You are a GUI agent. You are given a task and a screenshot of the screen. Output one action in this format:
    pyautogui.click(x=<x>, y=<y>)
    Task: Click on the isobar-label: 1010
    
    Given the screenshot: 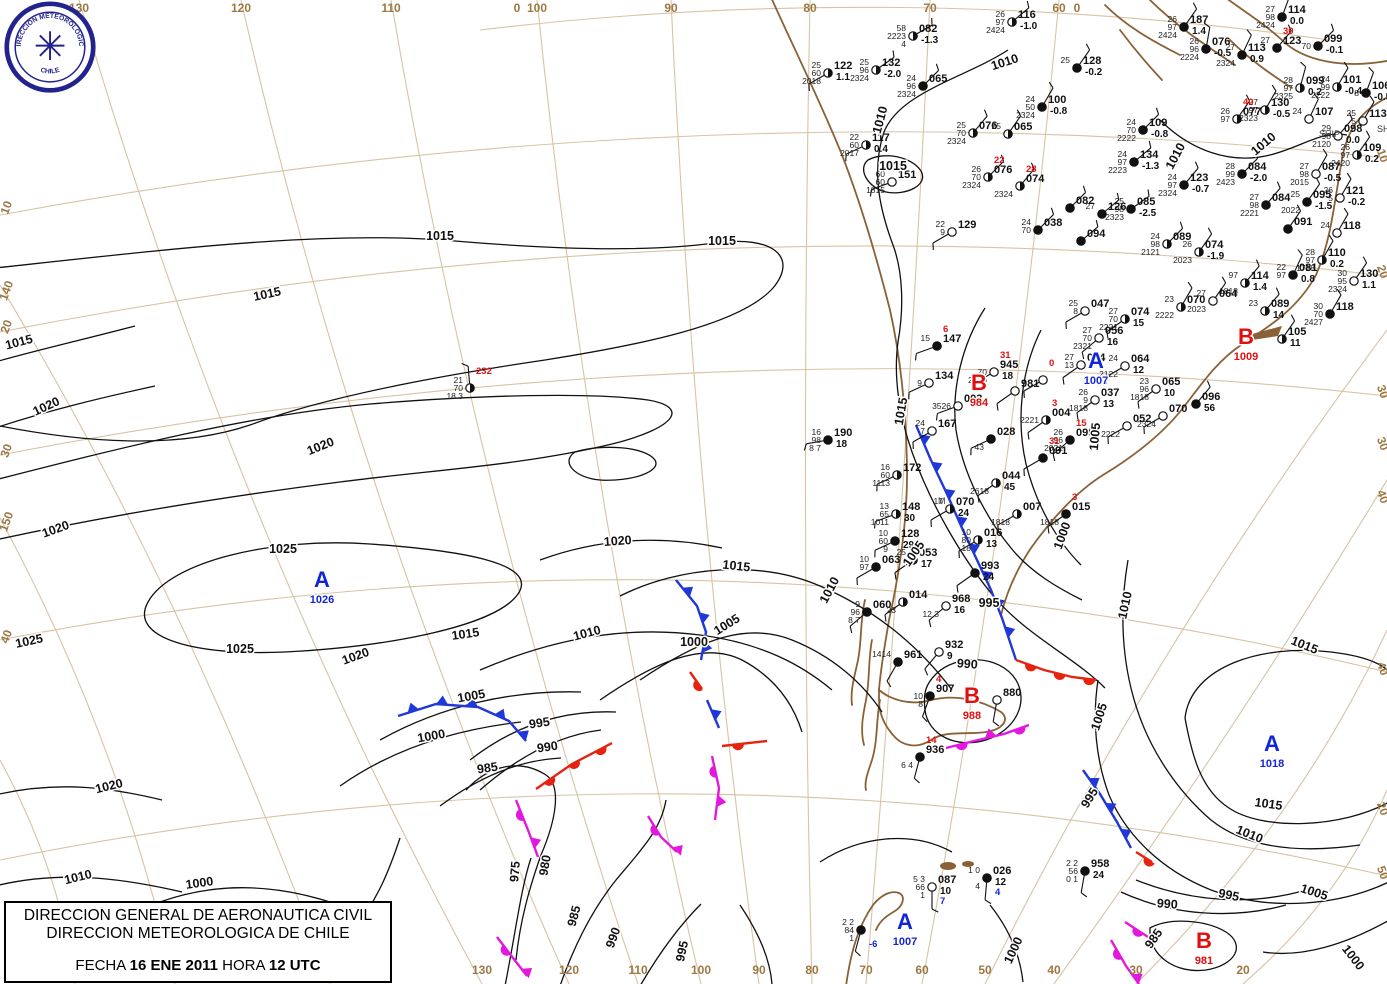 What is the action you would take?
    pyautogui.click(x=880, y=120)
    